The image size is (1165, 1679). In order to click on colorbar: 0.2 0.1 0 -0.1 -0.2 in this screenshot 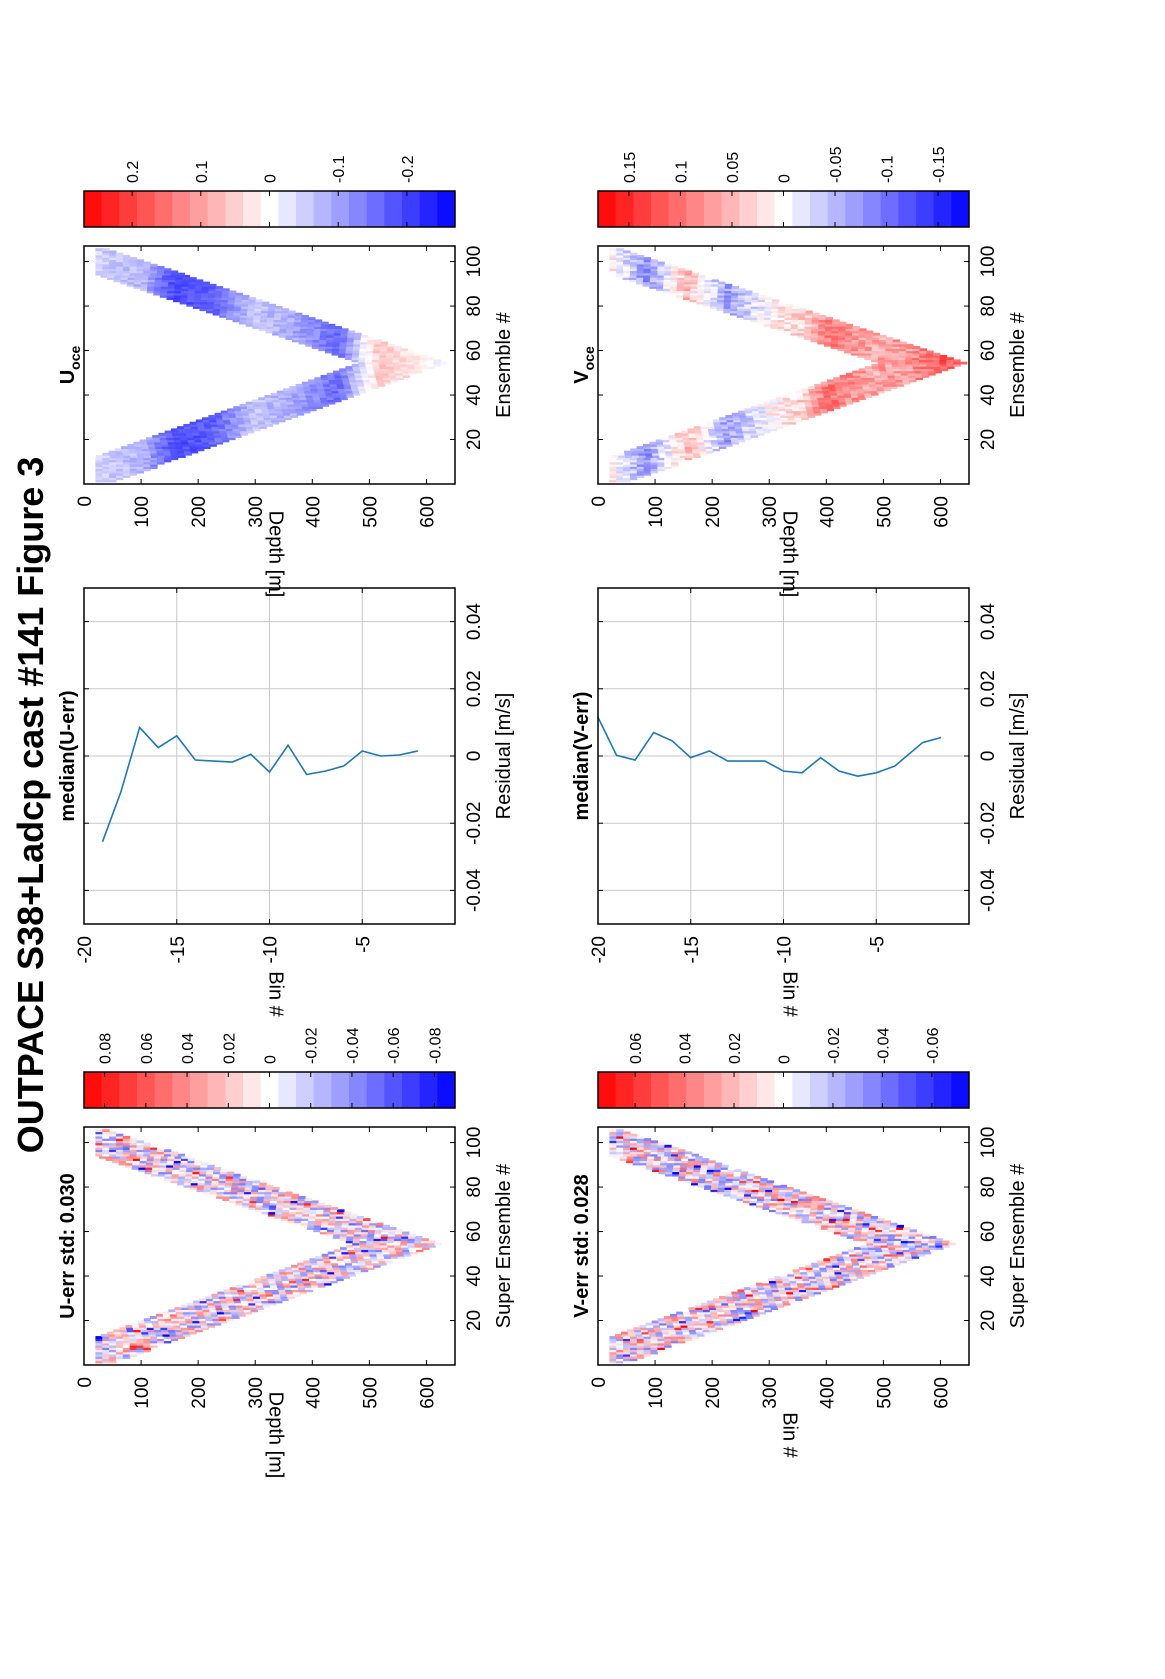, I will do `click(269, 191)`.